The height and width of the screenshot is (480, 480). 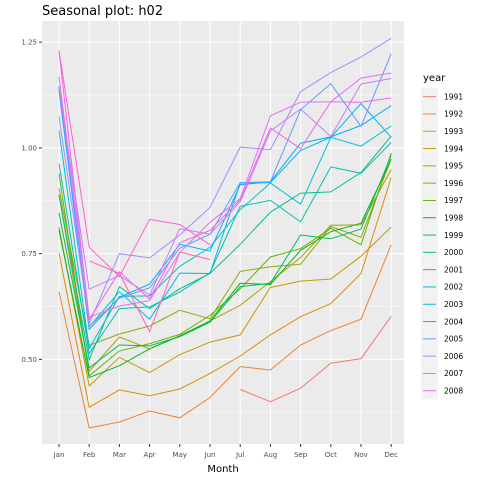 What do you see at coordinates (29, 43) in the screenshot?
I see `y-tick-label: 1.25` at bounding box center [29, 43].